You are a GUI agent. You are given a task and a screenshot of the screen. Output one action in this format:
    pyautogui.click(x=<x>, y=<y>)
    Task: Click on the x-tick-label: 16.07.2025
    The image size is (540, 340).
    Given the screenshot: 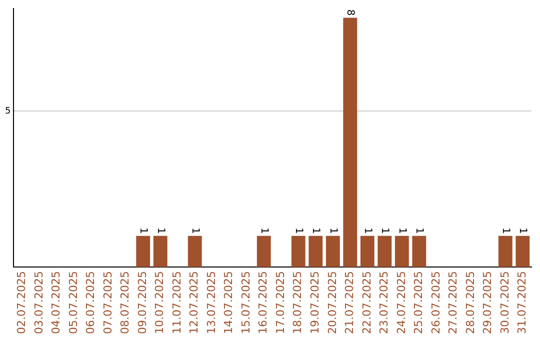 What is the action you would take?
    pyautogui.click(x=263, y=302)
    